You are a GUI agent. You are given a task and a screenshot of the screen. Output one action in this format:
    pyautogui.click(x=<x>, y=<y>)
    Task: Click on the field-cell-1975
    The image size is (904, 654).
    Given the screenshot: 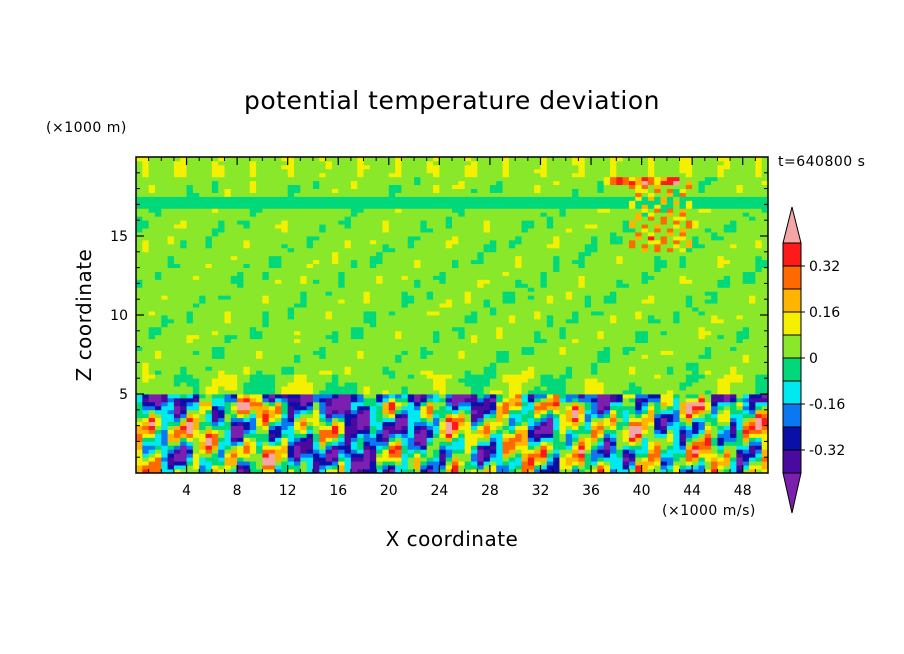 What is the action you would take?
    pyautogui.click(x=613, y=396)
    